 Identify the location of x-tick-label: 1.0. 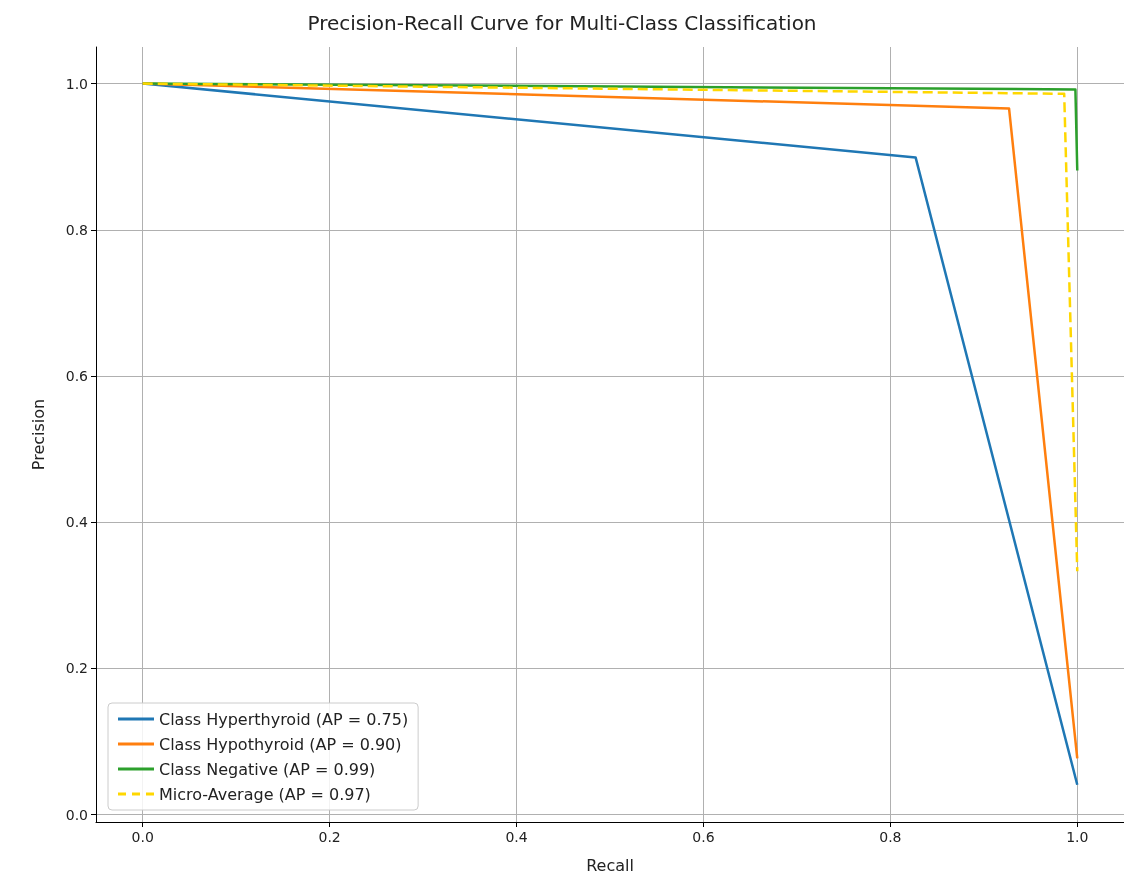
(1077, 837).